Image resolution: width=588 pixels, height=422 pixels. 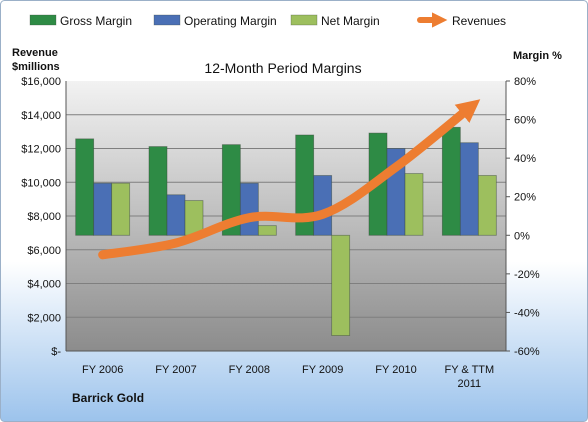 What do you see at coordinates (525, 121) in the screenshot?
I see `right-tick-label: 60%` at bounding box center [525, 121].